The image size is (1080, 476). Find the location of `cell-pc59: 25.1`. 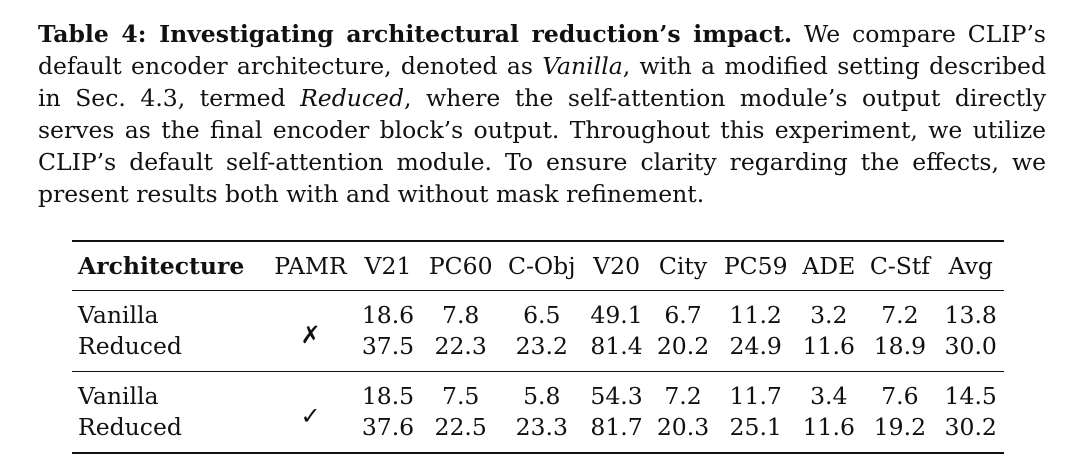

cell-pc59: 25.1 is located at coordinates (755, 426).